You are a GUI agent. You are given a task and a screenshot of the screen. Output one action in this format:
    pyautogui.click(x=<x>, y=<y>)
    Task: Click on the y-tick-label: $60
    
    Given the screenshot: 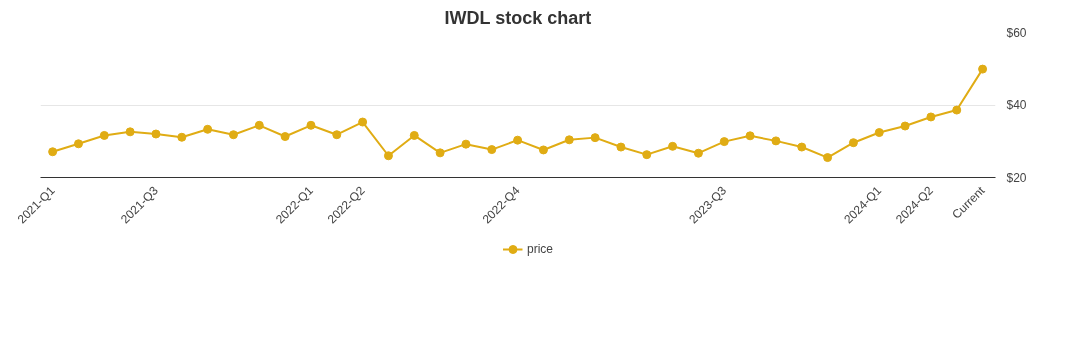 What is the action you would take?
    pyautogui.click(x=1016, y=32)
    